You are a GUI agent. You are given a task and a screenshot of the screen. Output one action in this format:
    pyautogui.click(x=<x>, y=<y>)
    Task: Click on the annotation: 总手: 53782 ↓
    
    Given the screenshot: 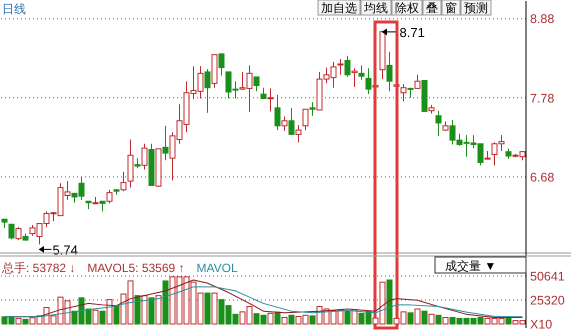 What is the action you would take?
    pyautogui.click(x=38, y=268)
    